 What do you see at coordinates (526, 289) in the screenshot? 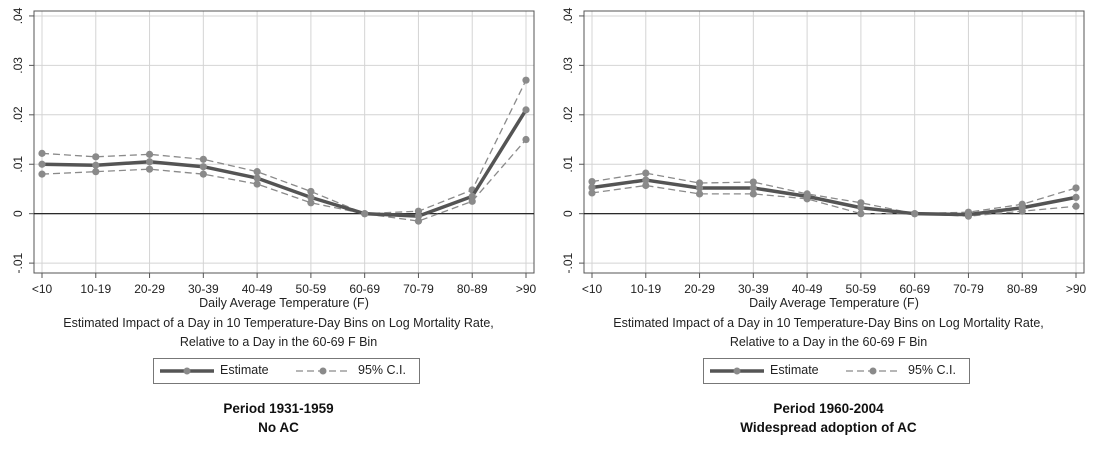
I see `x-tick-label: >90` at bounding box center [526, 289].